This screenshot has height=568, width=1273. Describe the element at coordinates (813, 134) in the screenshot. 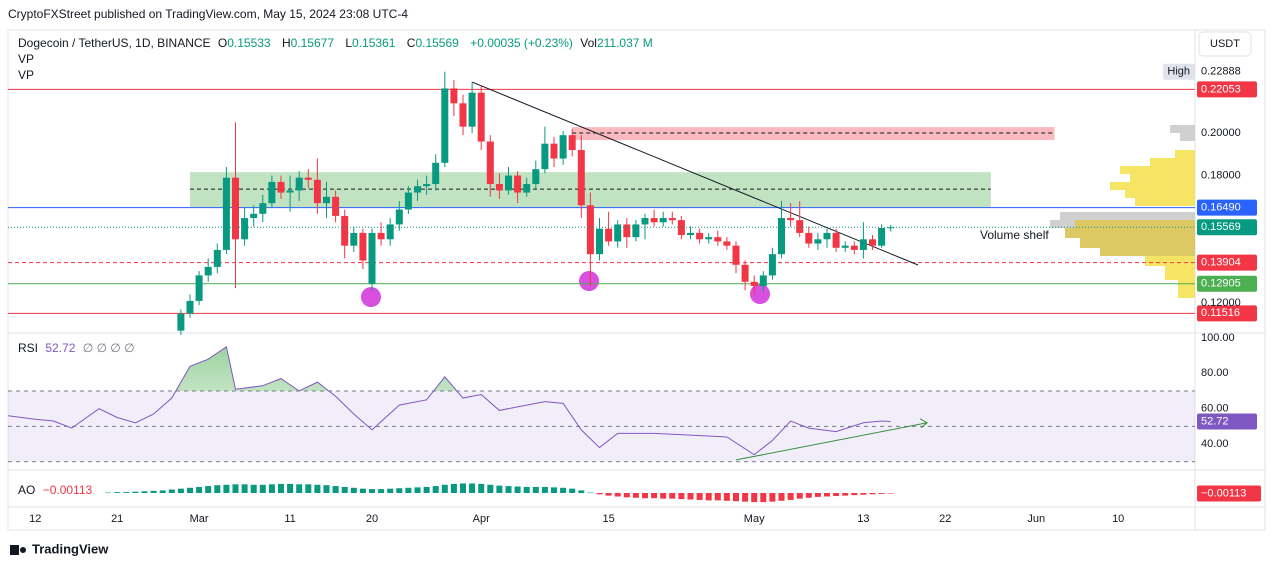

I see `zone` at that location.